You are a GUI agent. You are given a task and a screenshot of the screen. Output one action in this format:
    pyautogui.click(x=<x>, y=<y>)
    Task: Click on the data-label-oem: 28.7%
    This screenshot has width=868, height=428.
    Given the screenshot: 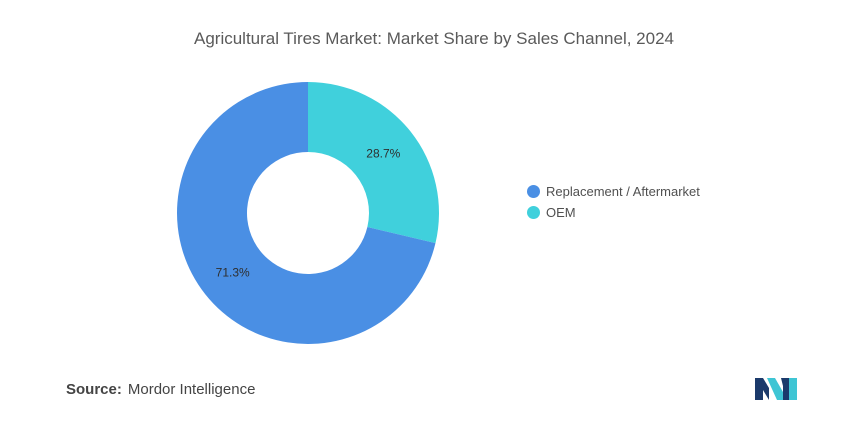 What is the action you would take?
    pyautogui.click(x=383, y=153)
    